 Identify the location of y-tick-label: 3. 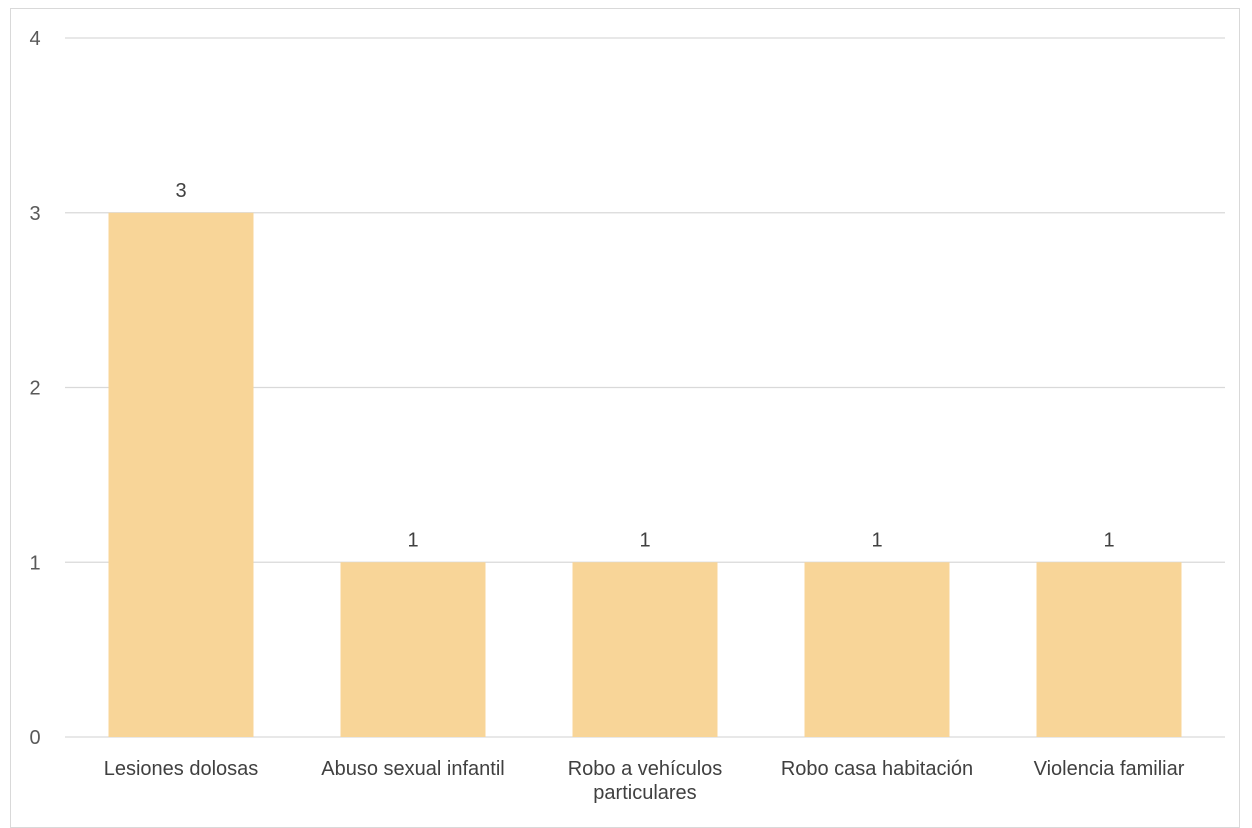
(34, 214).